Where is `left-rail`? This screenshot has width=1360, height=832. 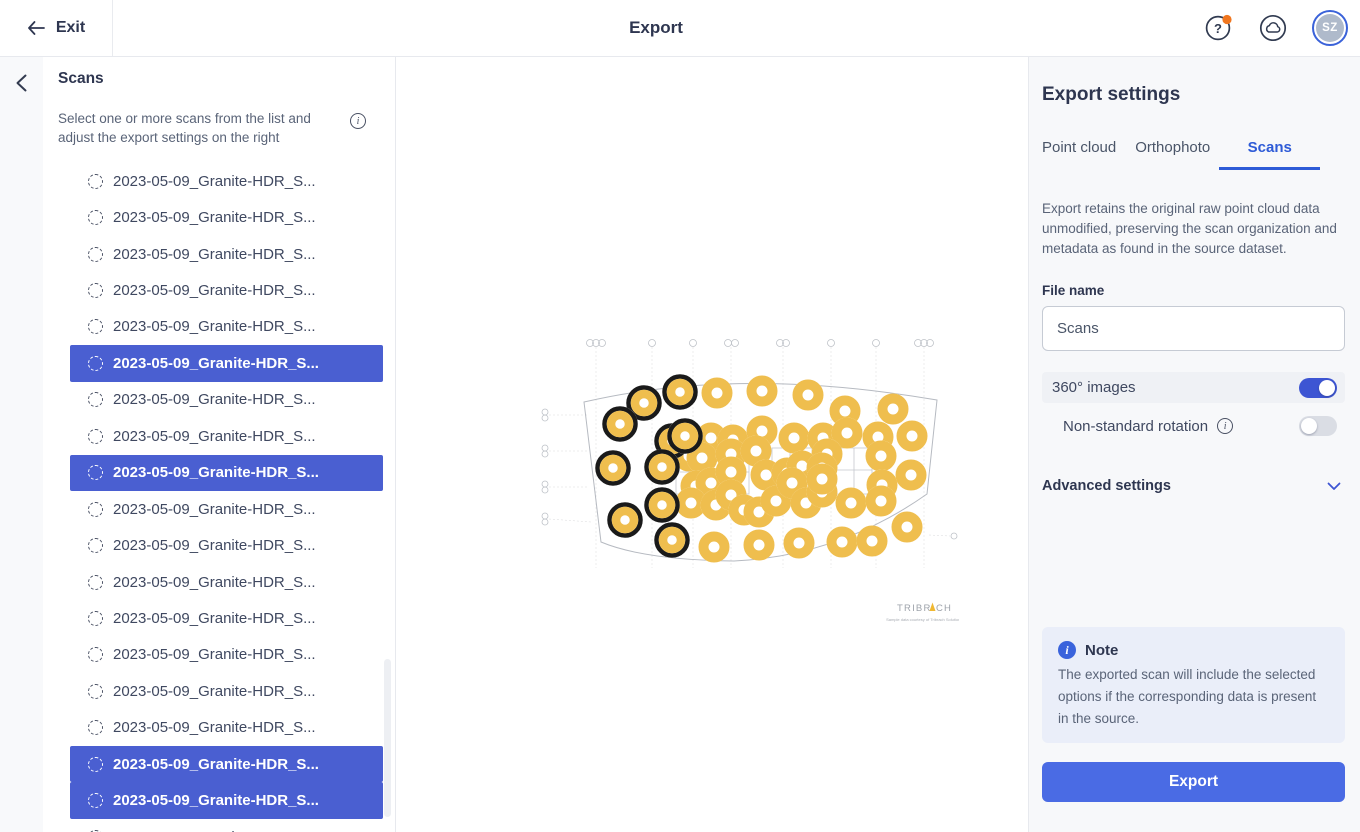 left-rail is located at coordinates (21, 444).